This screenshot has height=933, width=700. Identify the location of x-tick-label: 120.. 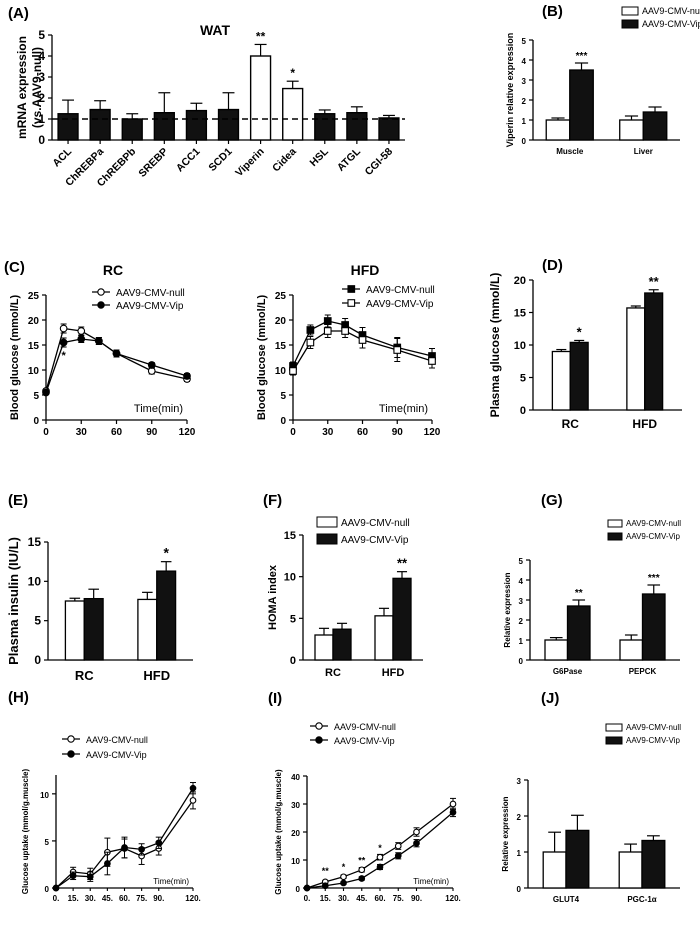
(193, 898).